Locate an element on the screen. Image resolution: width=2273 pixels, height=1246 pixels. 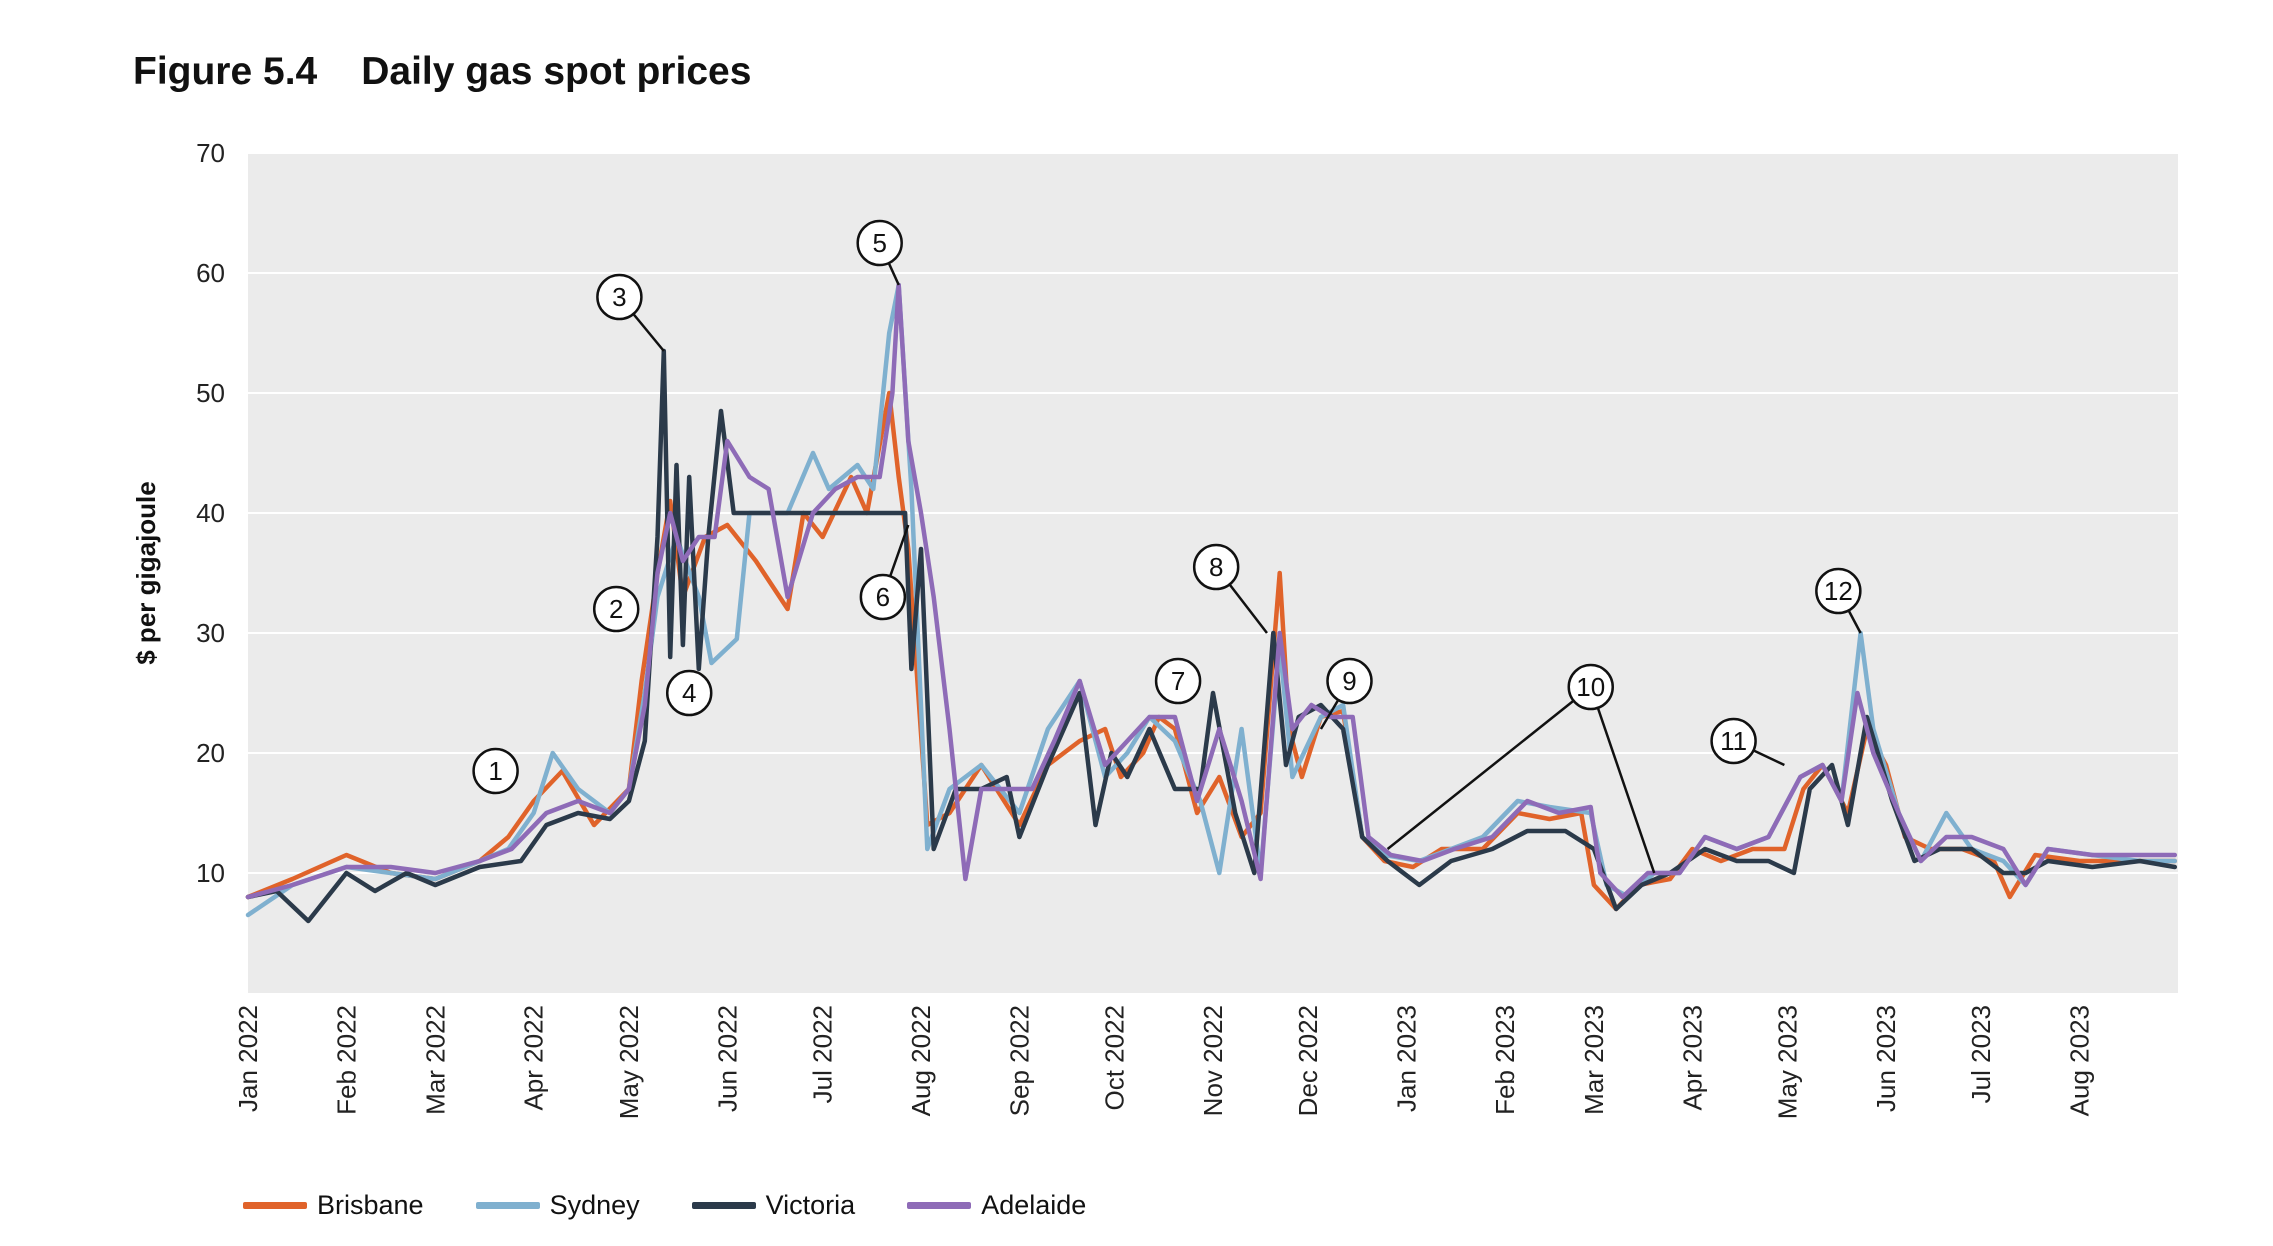
y-tick-label: 40 is located at coordinates (210, 513).